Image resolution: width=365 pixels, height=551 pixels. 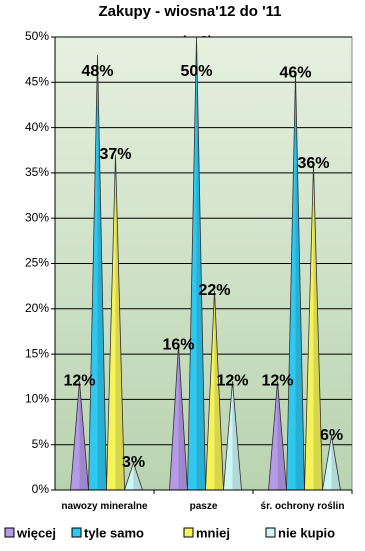 I want to click on legend-label: tyle samo, so click(x=114, y=532).